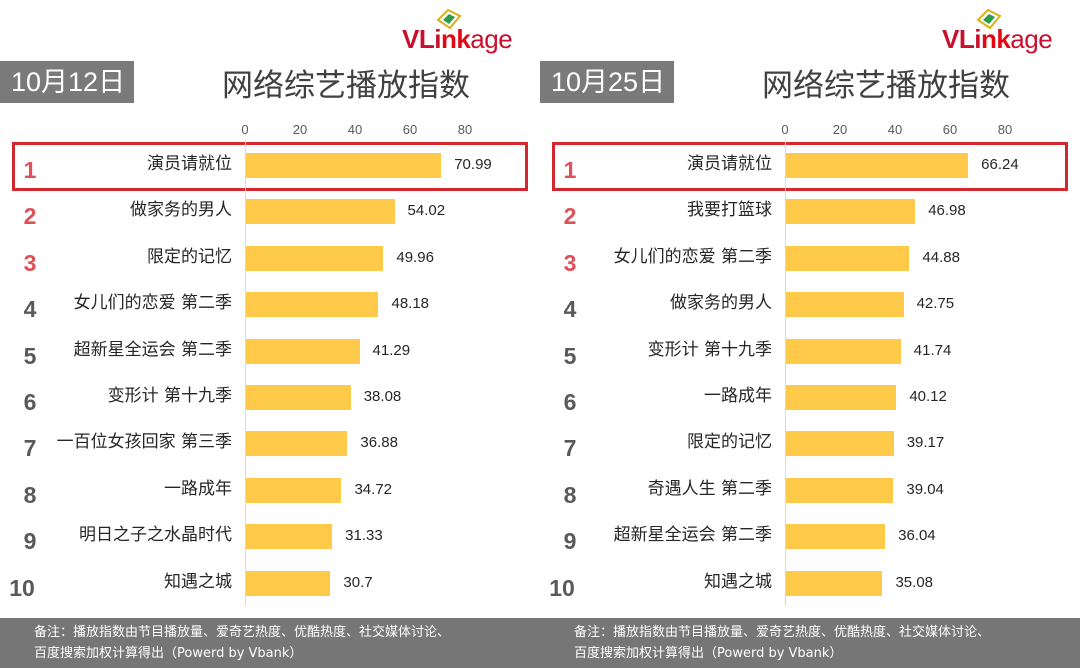 The image size is (1080, 668). Describe the element at coordinates (415, 257) in the screenshot. I see `value-label: 49.96` at that location.